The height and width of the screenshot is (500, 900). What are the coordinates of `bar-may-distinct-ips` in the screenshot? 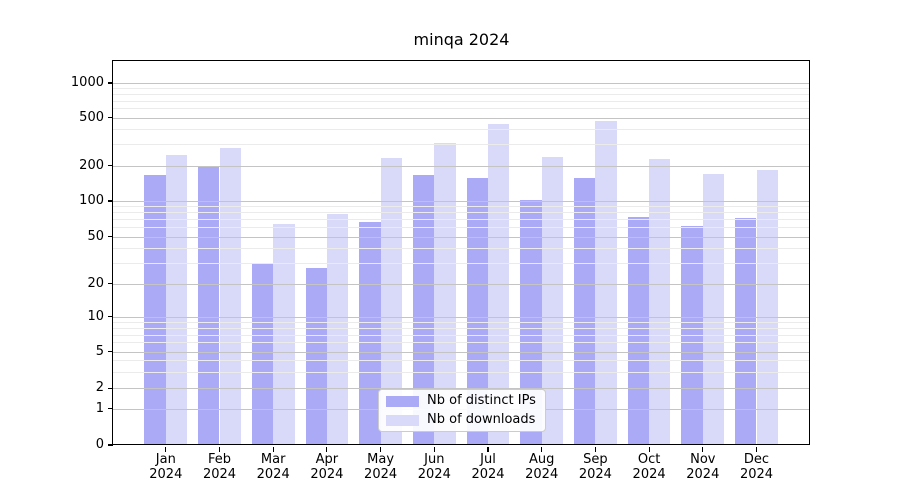 It's located at (370, 333).